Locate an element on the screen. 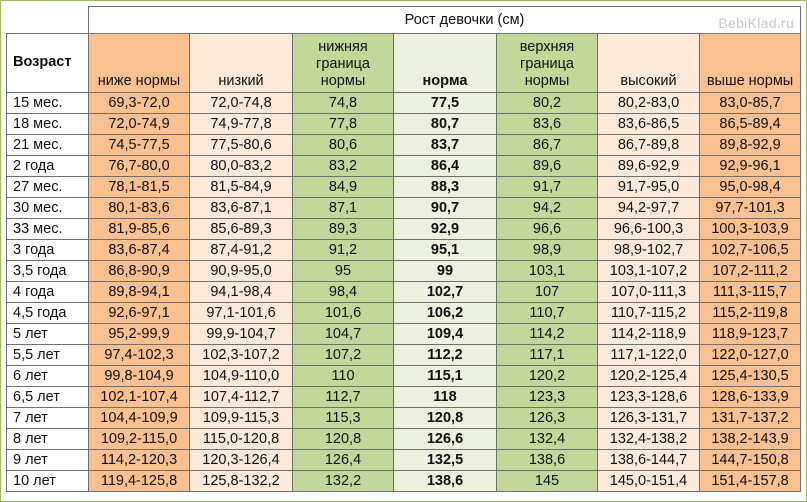 The width and height of the screenshot is (807, 502). lower-bound-cell: 95 is located at coordinates (343, 271).